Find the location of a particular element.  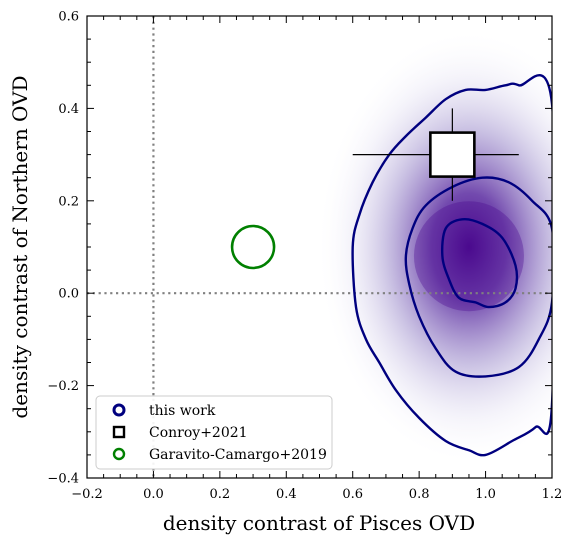

x-tick-label: −0.2 is located at coordinates (87, 494).